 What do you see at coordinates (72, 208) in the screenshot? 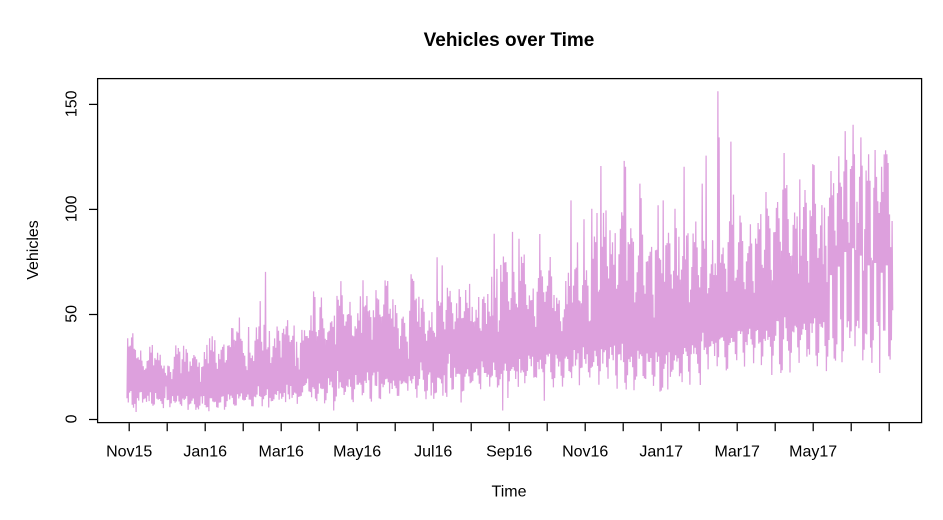
I see `svg-text: 100` at bounding box center [72, 208].